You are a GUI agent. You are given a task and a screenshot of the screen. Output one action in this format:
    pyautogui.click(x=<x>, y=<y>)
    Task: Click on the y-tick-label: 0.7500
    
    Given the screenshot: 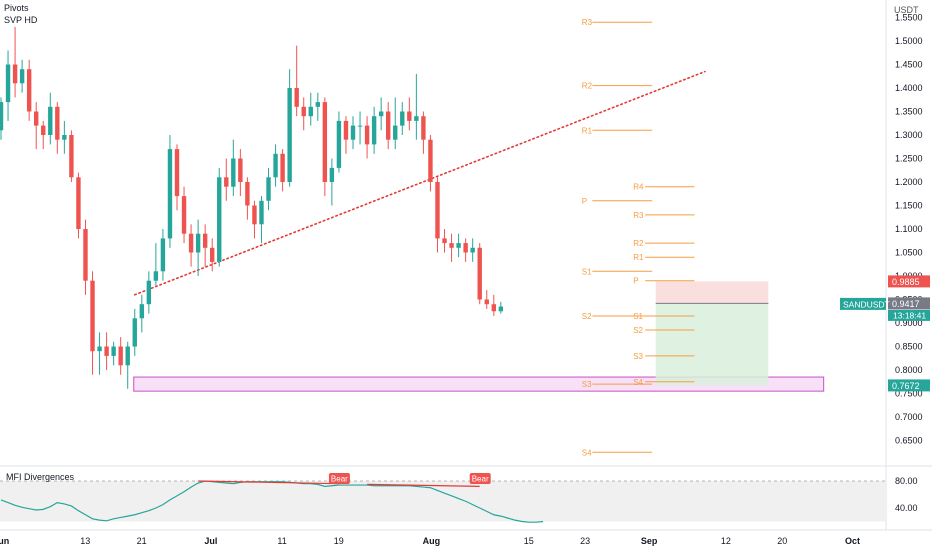 What is the action you would take?
    pyautogui.click(x=909, y=394)
    